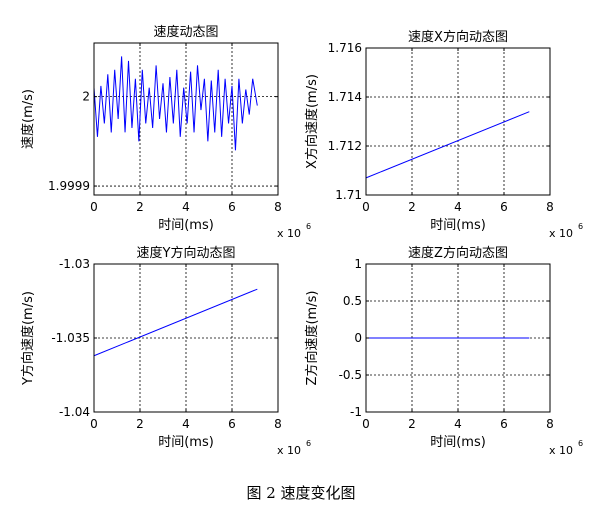  I want to click on y-axis-label: Z方向速度(m/s), so click(312, 338).